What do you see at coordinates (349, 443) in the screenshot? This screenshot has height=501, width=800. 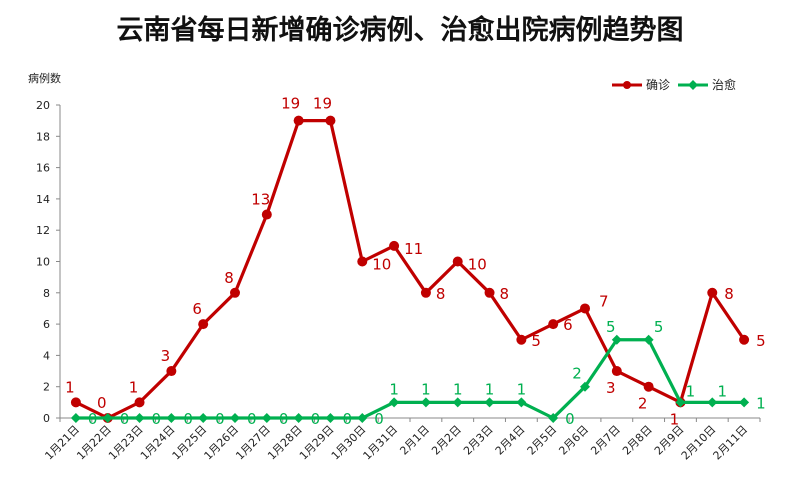 I see `x-tick-label: 1月30日` at bounding box center [349, 443].